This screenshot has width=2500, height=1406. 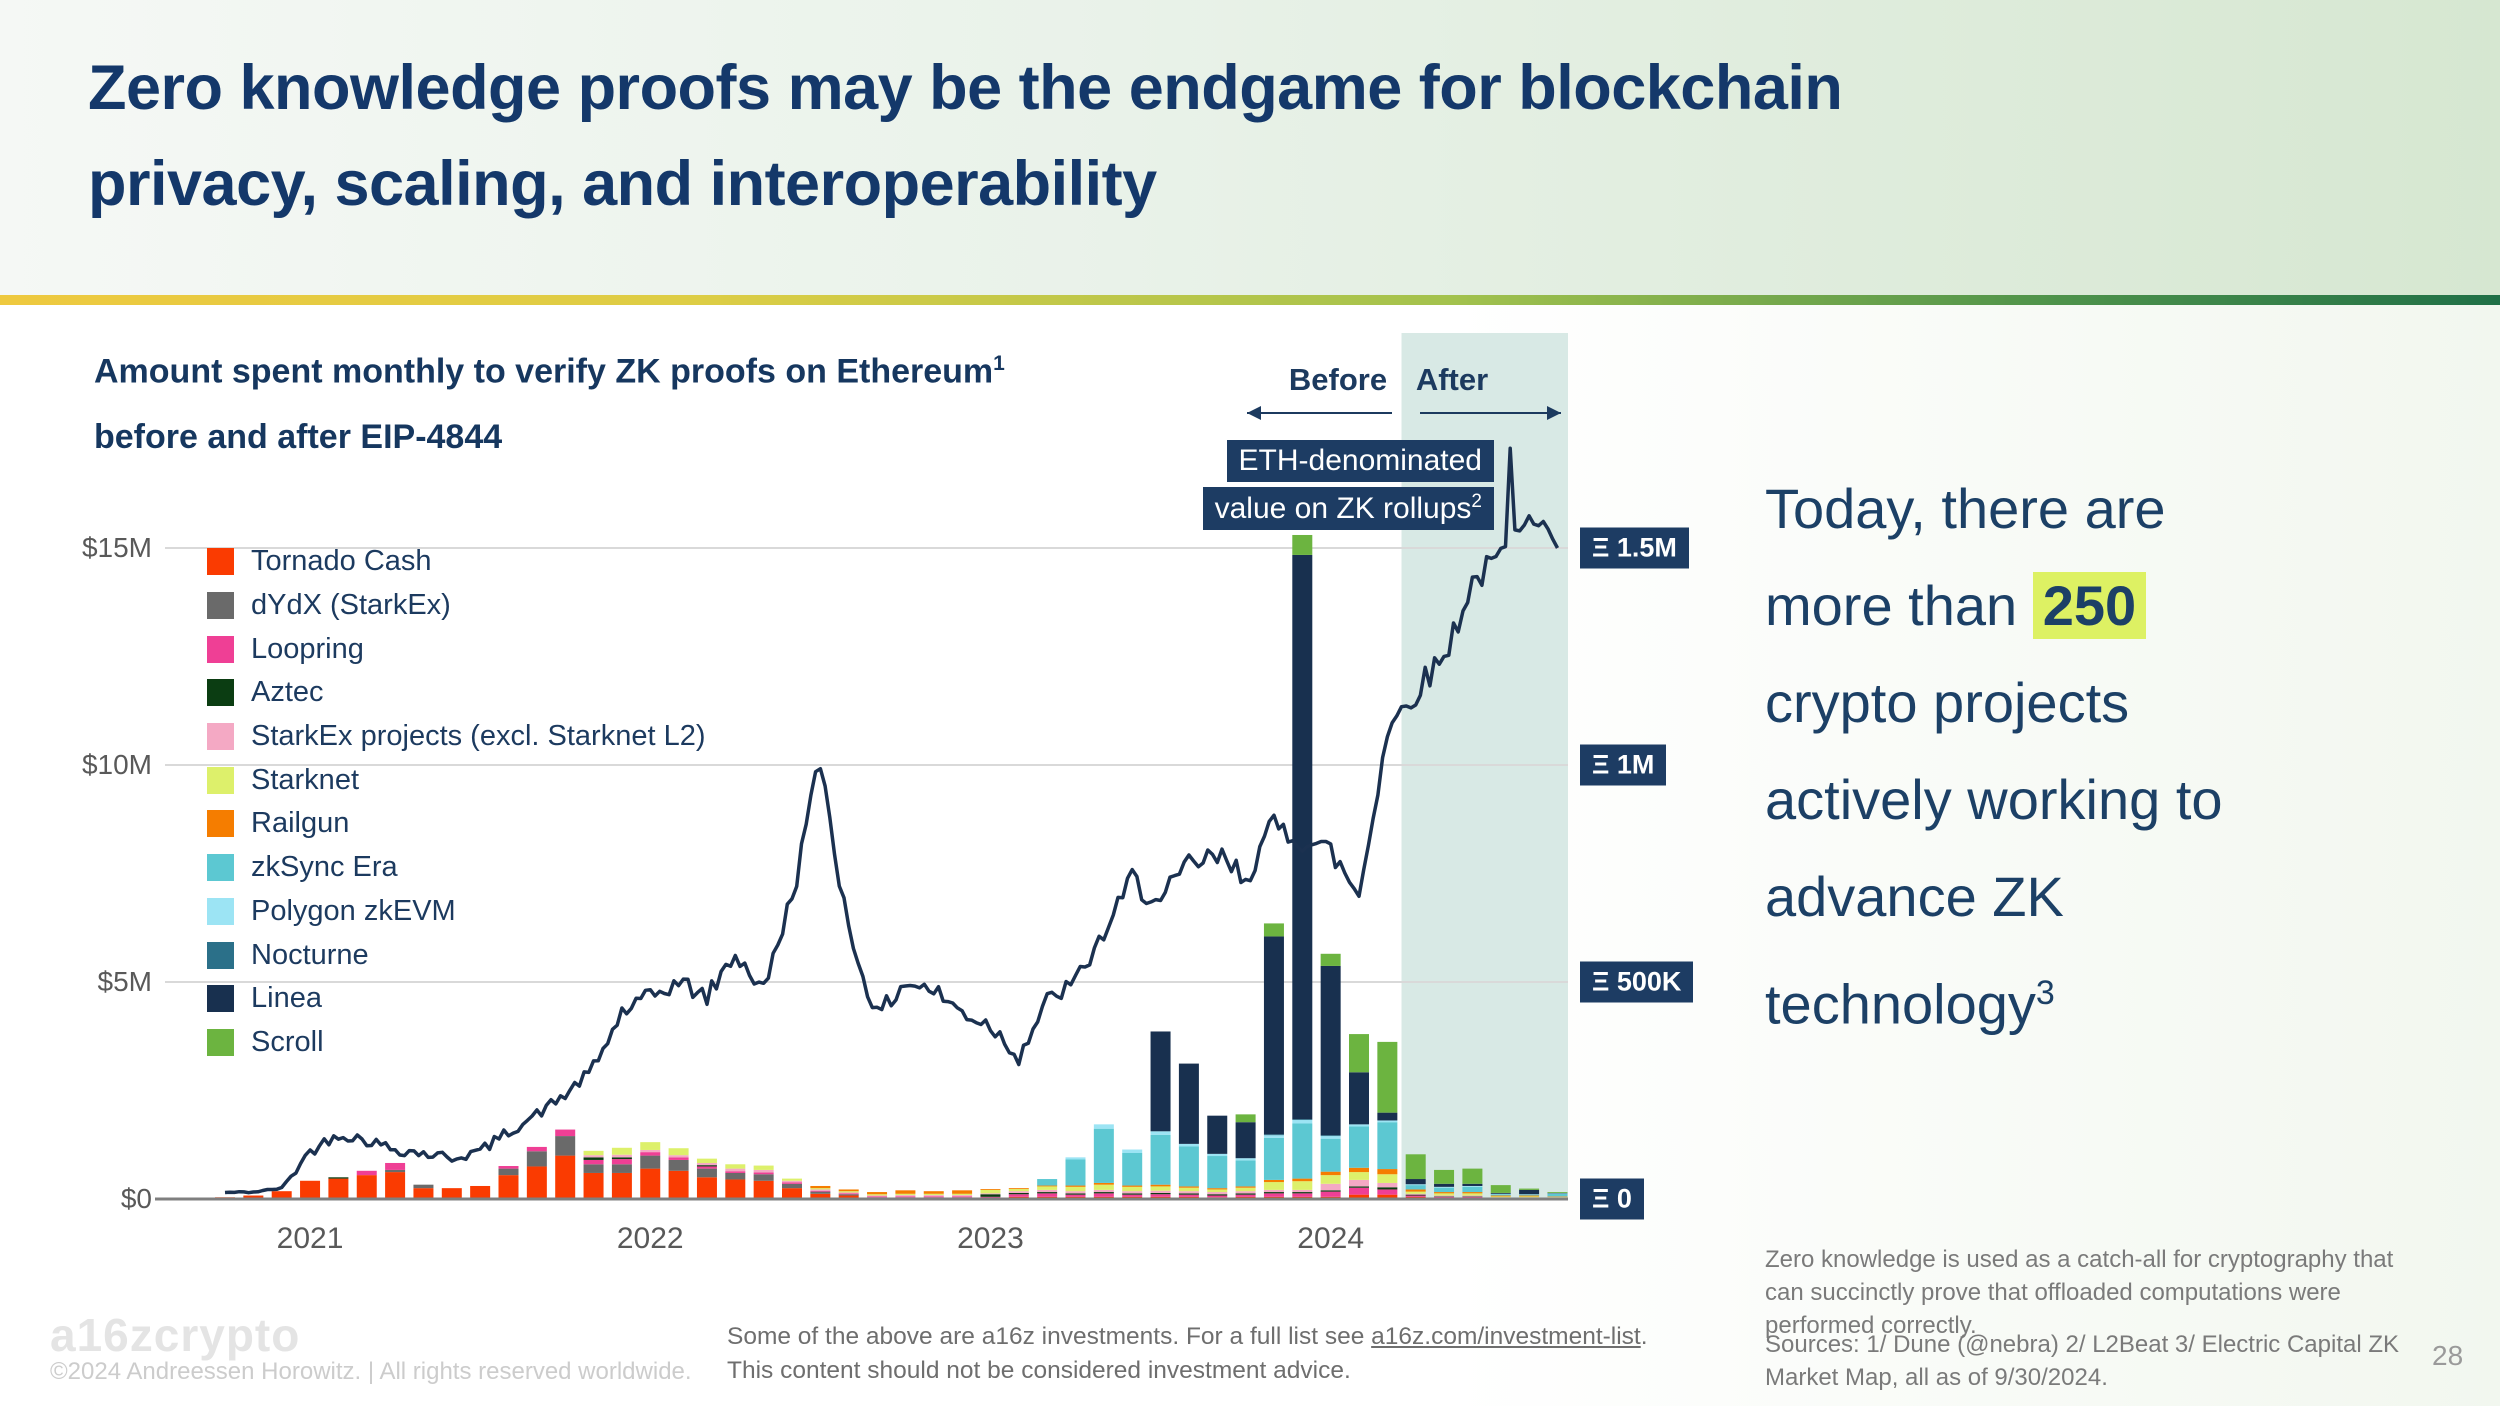 I want to click on legend-item: Polygon zkEVM, so click(x=456, y=912).